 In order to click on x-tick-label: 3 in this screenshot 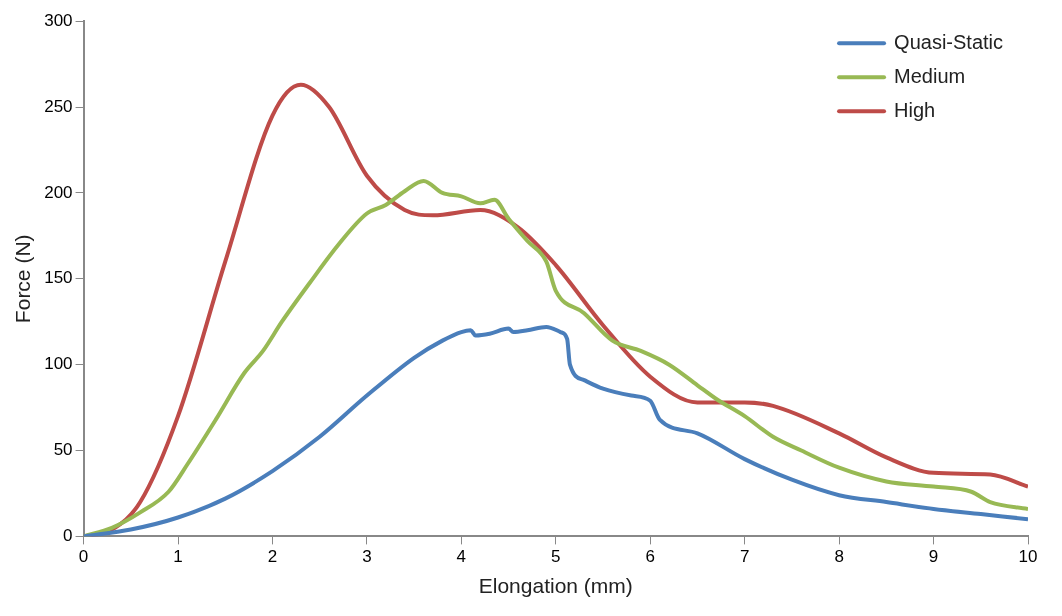, I will do `click(367, 557)`.